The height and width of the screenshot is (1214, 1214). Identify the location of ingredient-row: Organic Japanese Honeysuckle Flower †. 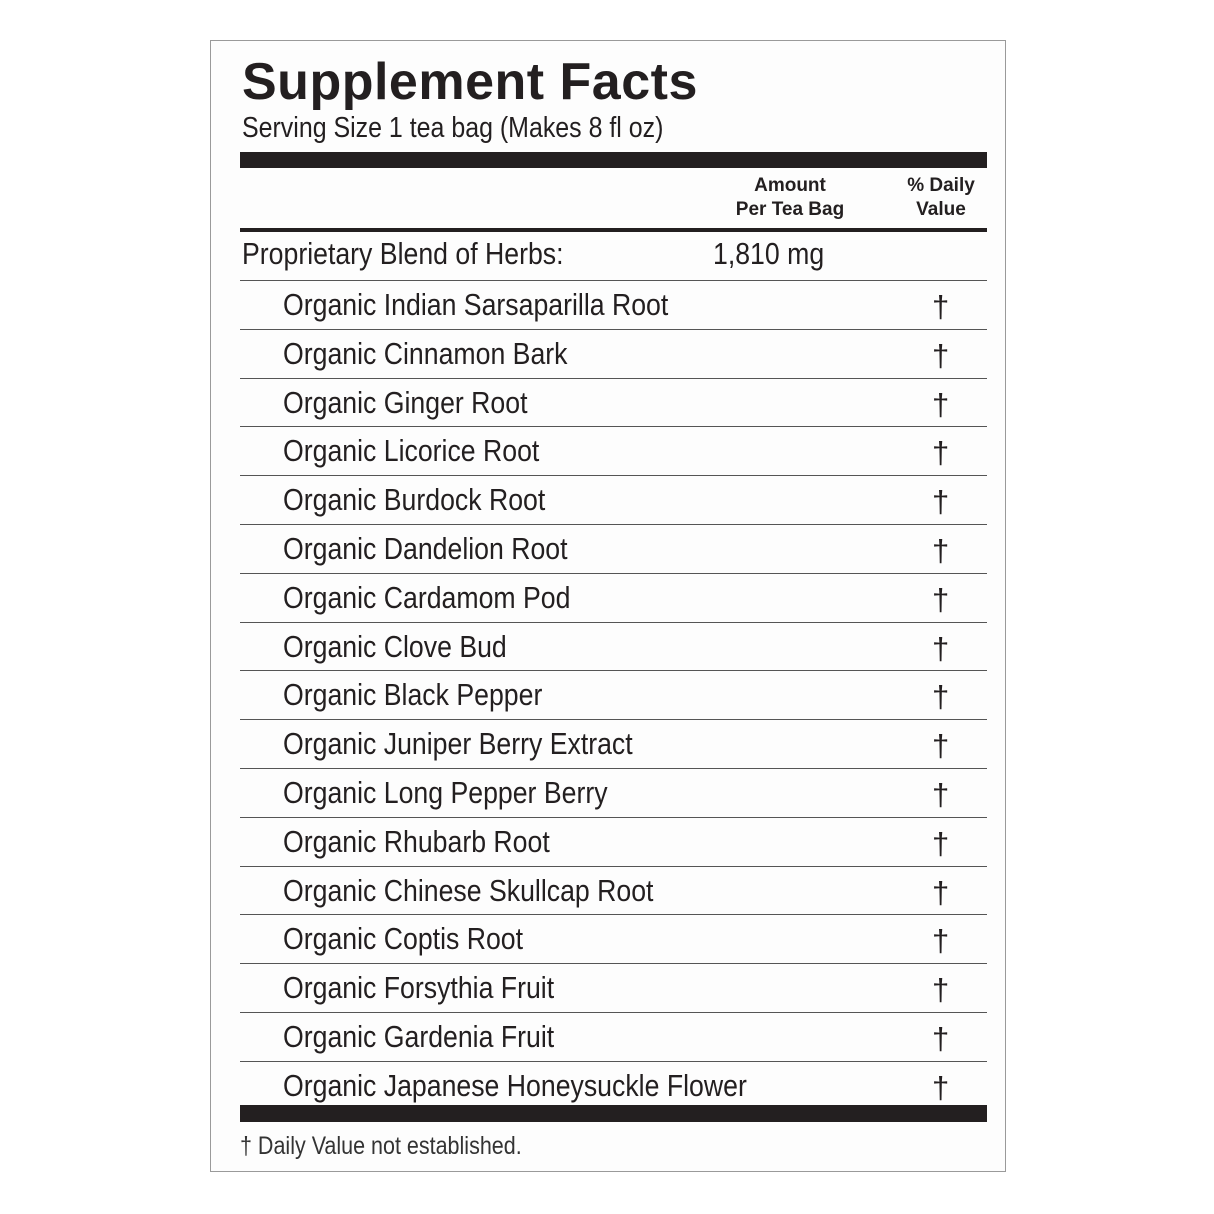
(613, 1086).